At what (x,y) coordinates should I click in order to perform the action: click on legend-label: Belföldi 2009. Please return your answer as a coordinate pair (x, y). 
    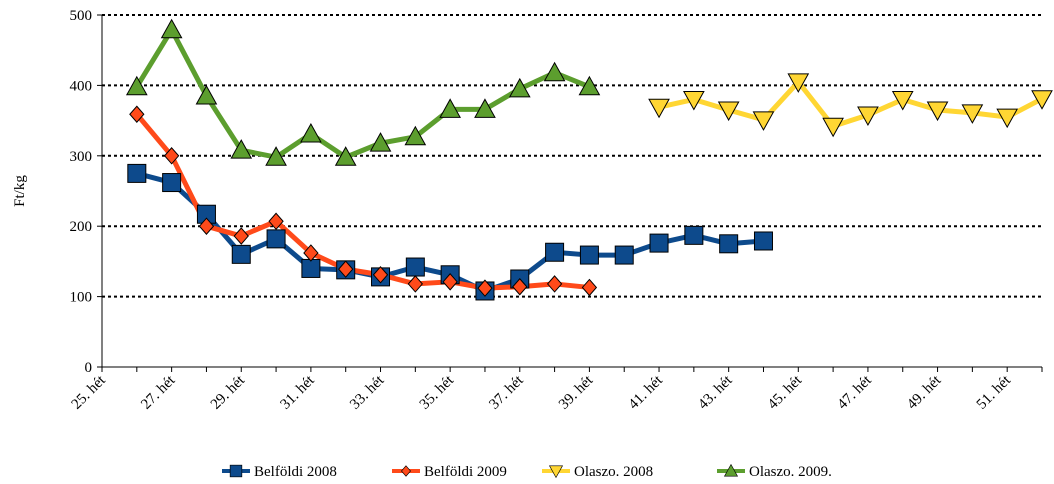
    Looking at the image, I should click on (465, 472).